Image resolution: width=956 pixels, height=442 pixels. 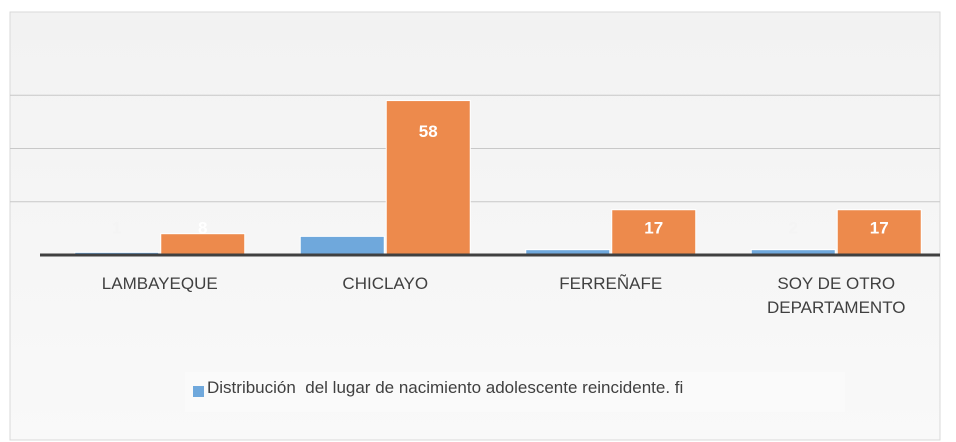 What do you see at coordinates (198, 391) in the screenshot?
I see `legend-swatch` at bounding box center [198, 391].